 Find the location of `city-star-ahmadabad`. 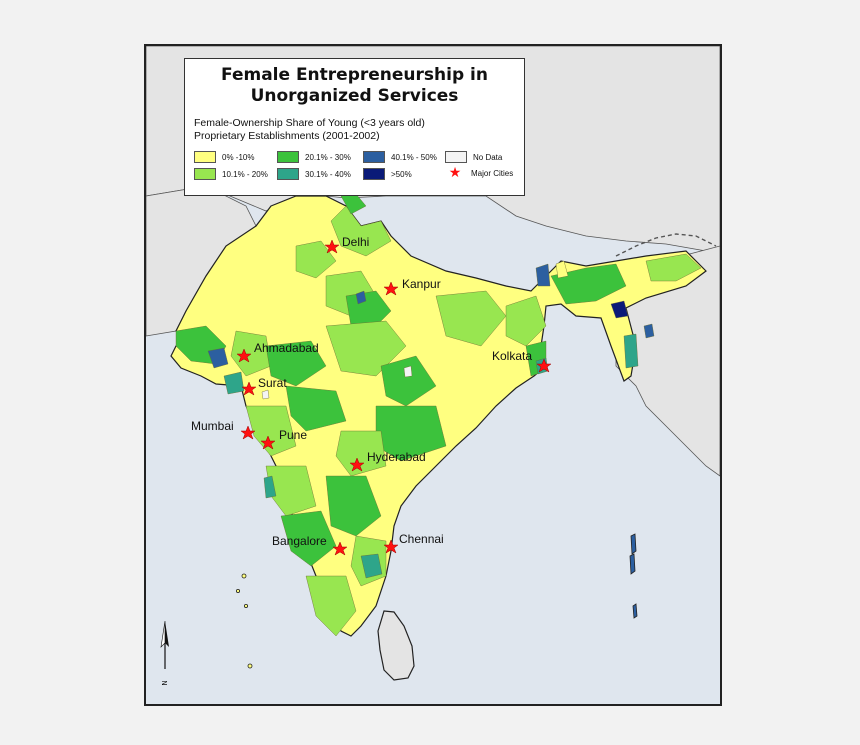

city-star-ahmadabad is located at coordinates (244, 355).